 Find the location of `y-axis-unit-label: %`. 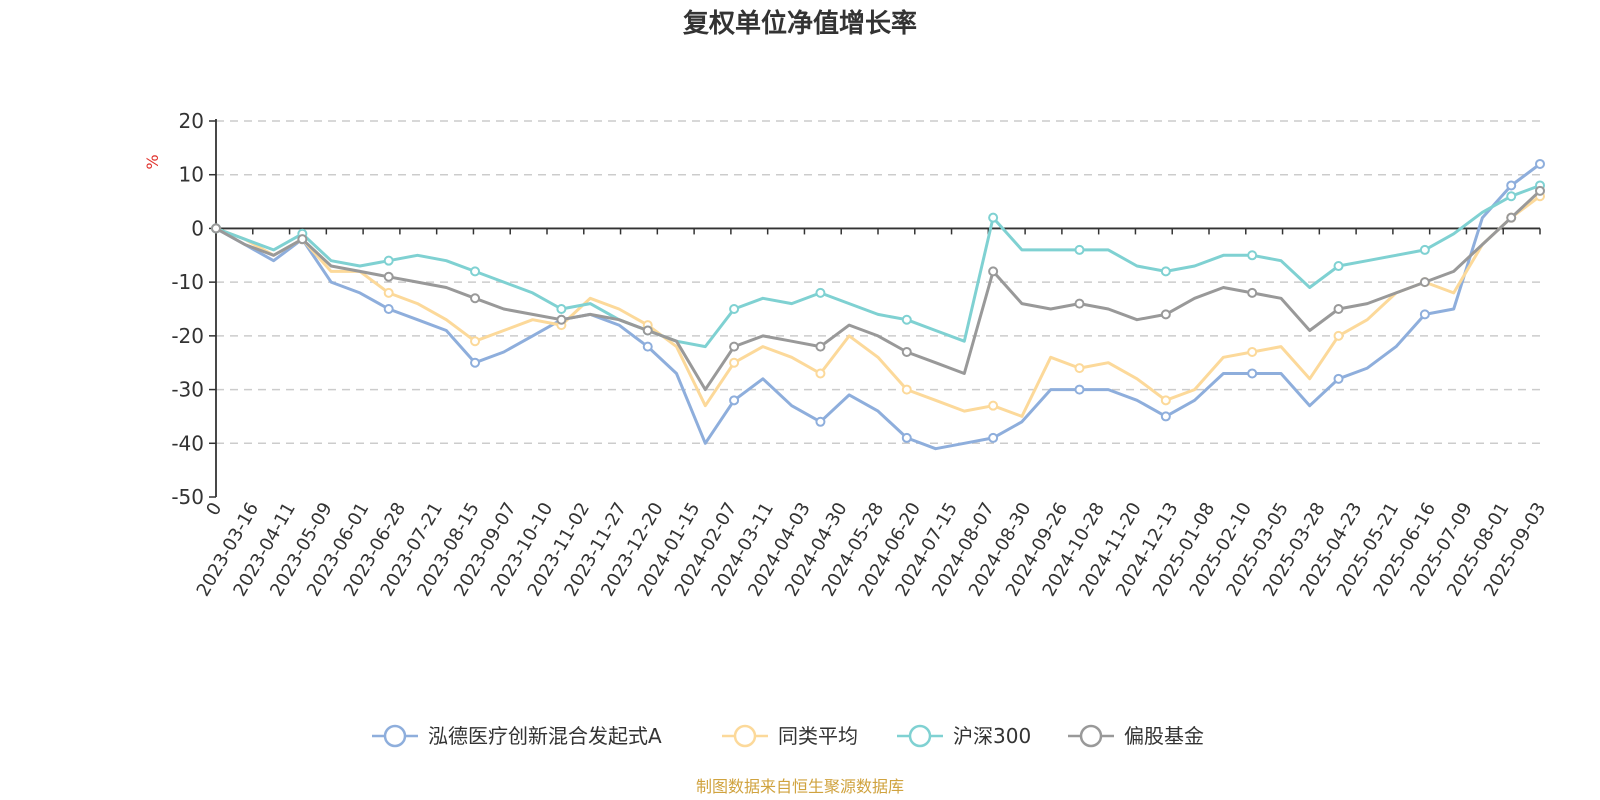

y-axis-unit-label: % is located at coordinates (152, 161).